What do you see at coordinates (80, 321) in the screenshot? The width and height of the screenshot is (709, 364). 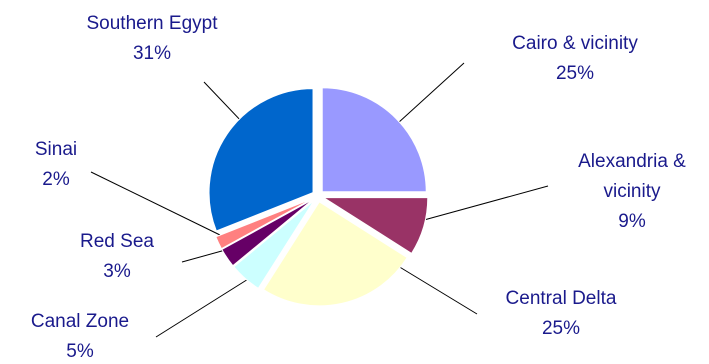 I see `slice-name-label: Canal Zone` at bounding box center [80, 321].